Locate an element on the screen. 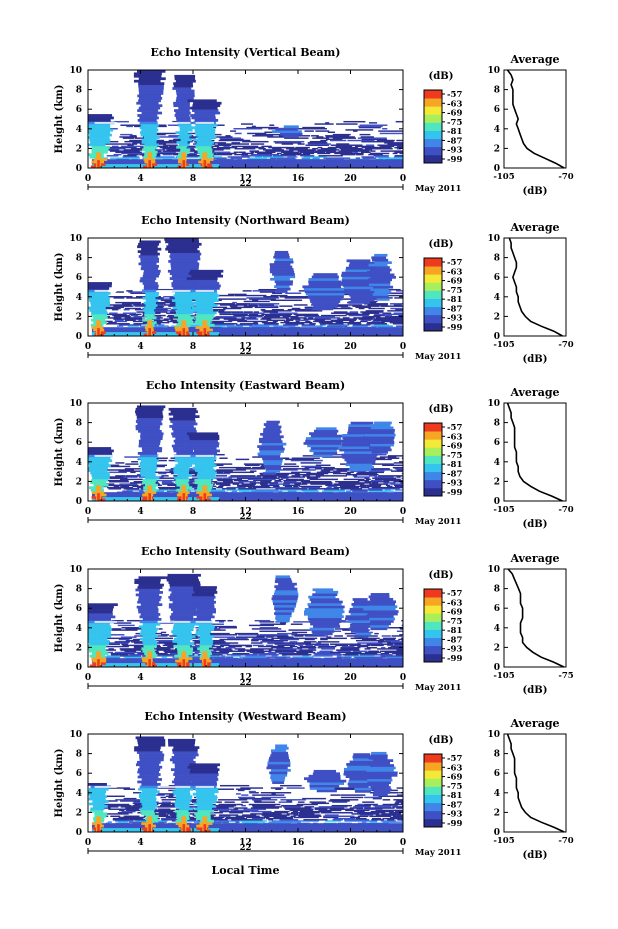 This screenshot has width=618, height=929. column-core-peak is located at coordinates (205, 164).